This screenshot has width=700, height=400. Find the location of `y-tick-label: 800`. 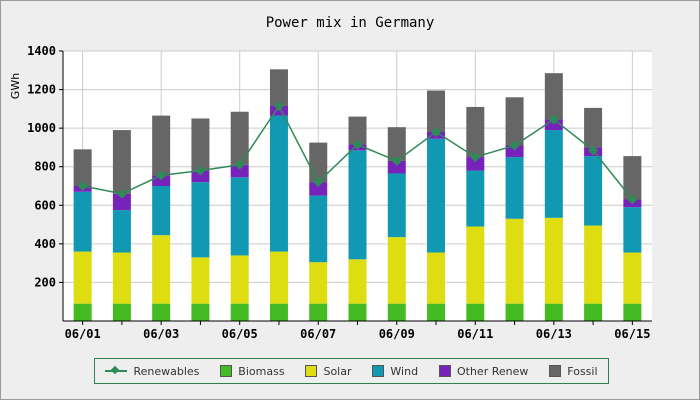

y-tick-label: 800 is located at coordinates (45, 167).